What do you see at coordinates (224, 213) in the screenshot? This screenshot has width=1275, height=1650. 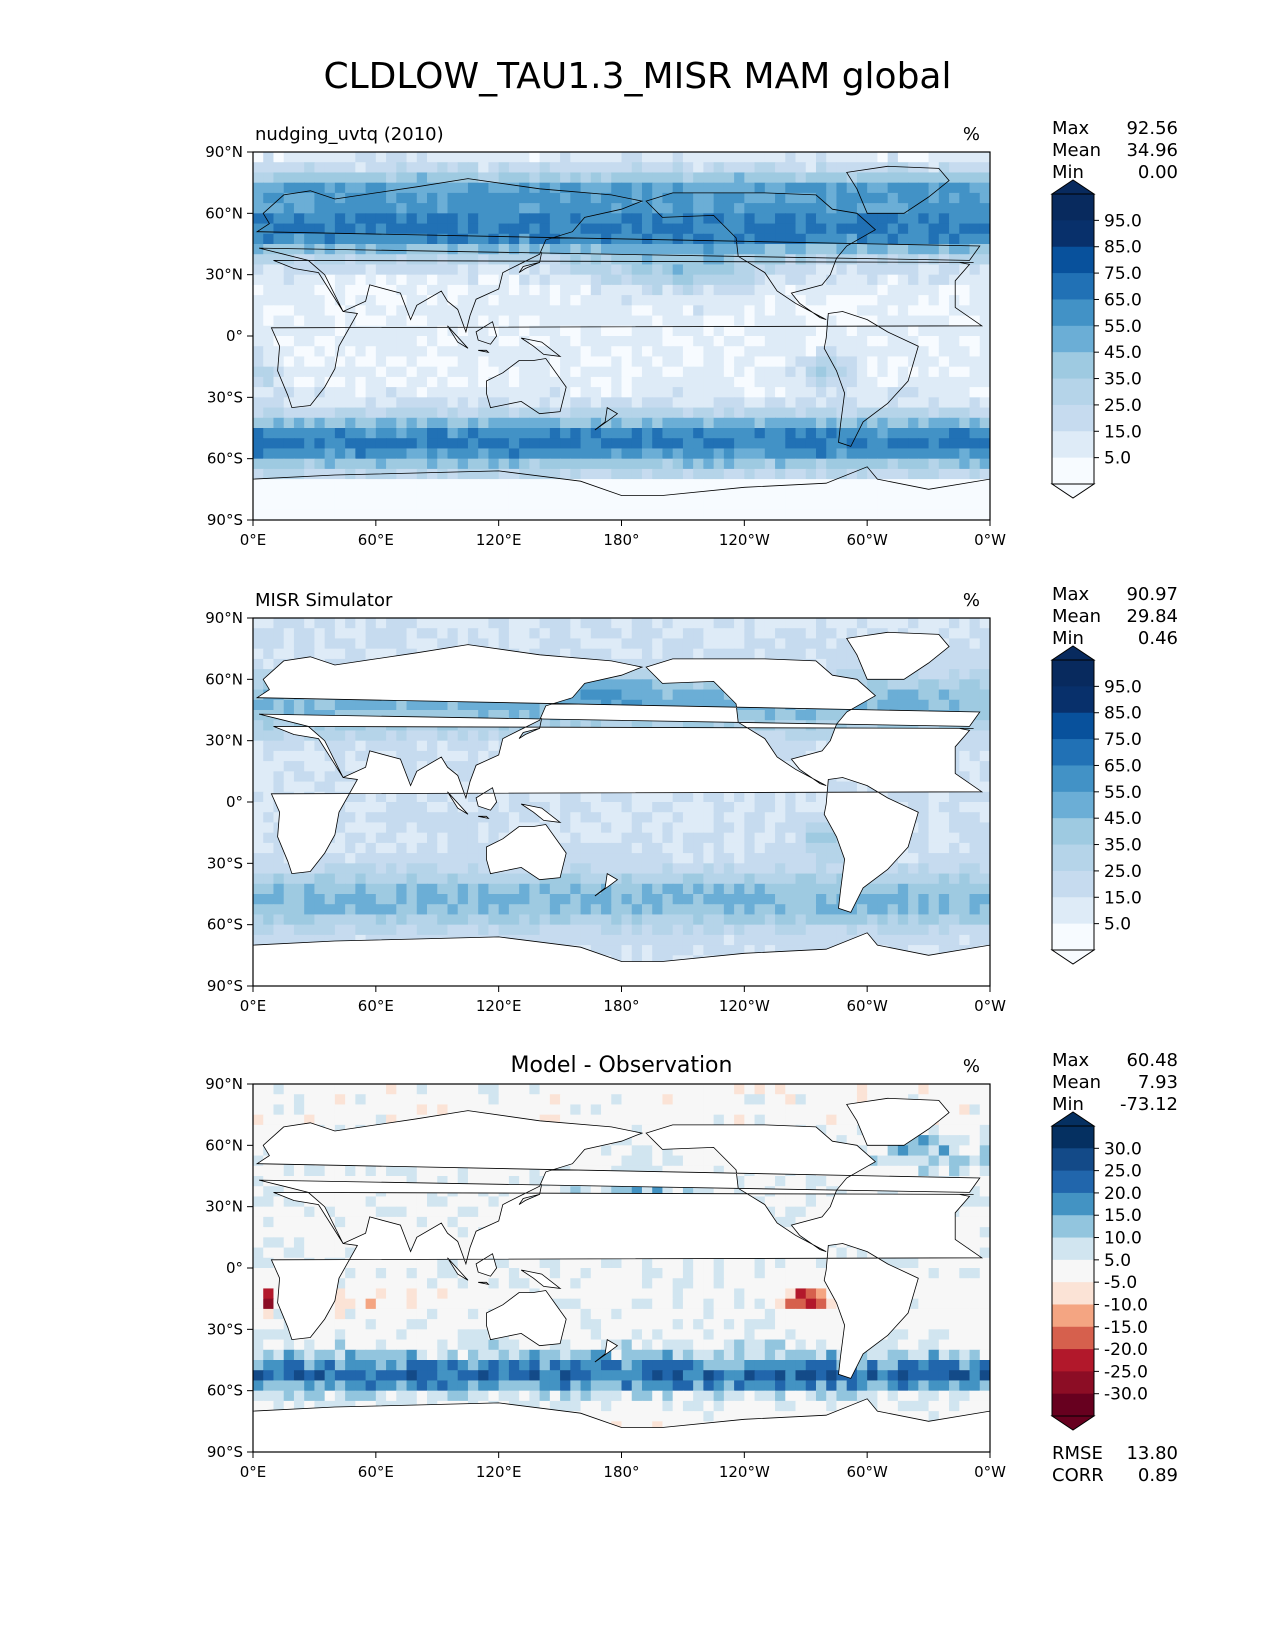 I see `y-tick-label: 60°N` at bounding box center [224, 213].